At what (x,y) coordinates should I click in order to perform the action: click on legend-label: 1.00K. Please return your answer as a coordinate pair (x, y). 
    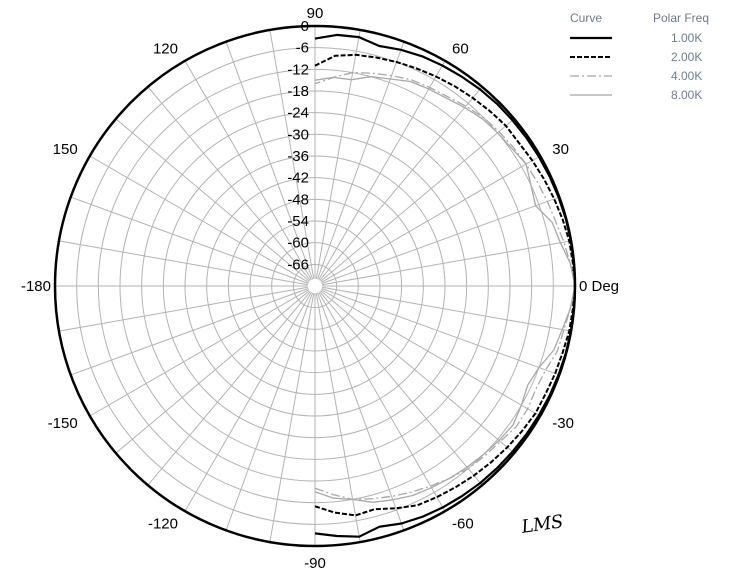
    Looking at the image, I should click on (686, 38).